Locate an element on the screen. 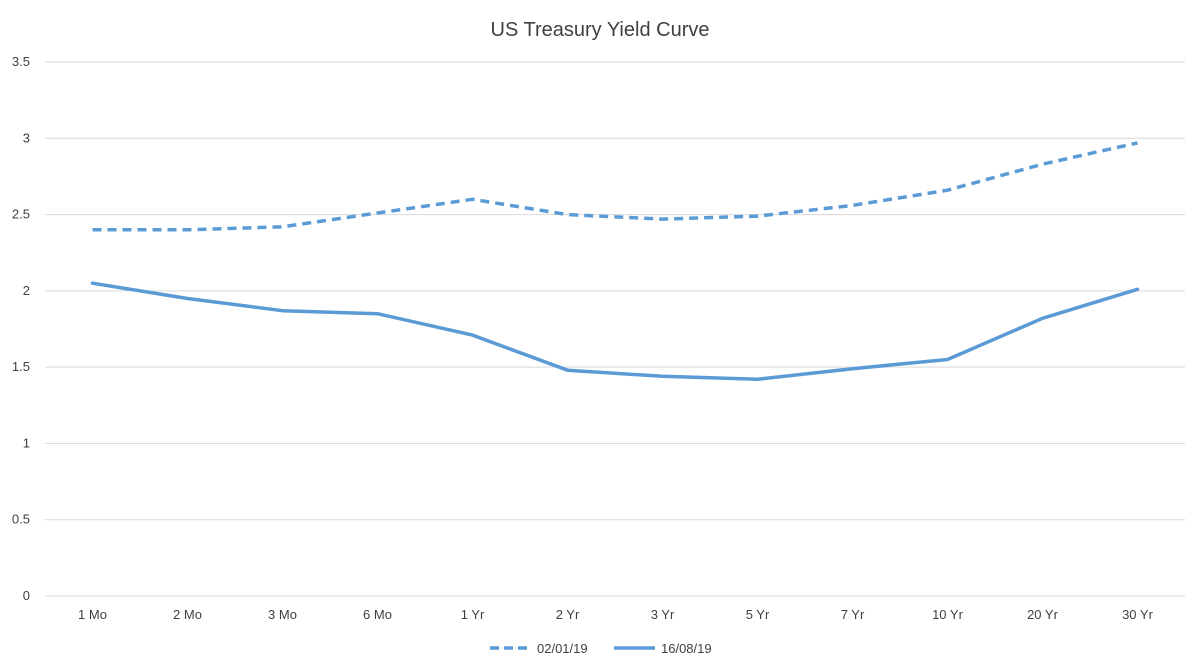 This screenshot has width=1200, height=672. x-tick-label: 2 Yr is located at coordinates (568, 614).